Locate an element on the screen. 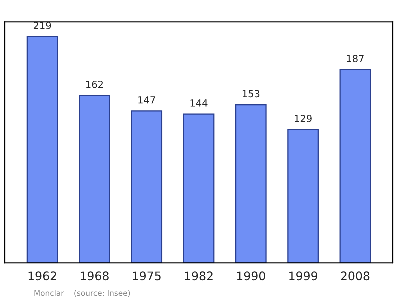  data-label: 153 is located at coordinates (251, 94).